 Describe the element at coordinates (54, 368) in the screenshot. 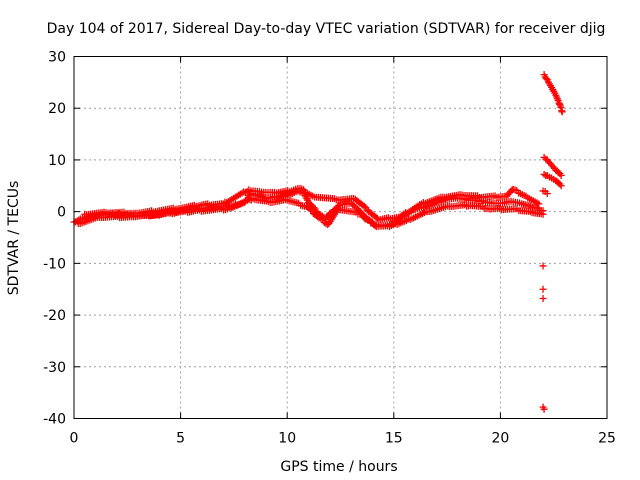

I see `y-tick-label: -30` at that location.